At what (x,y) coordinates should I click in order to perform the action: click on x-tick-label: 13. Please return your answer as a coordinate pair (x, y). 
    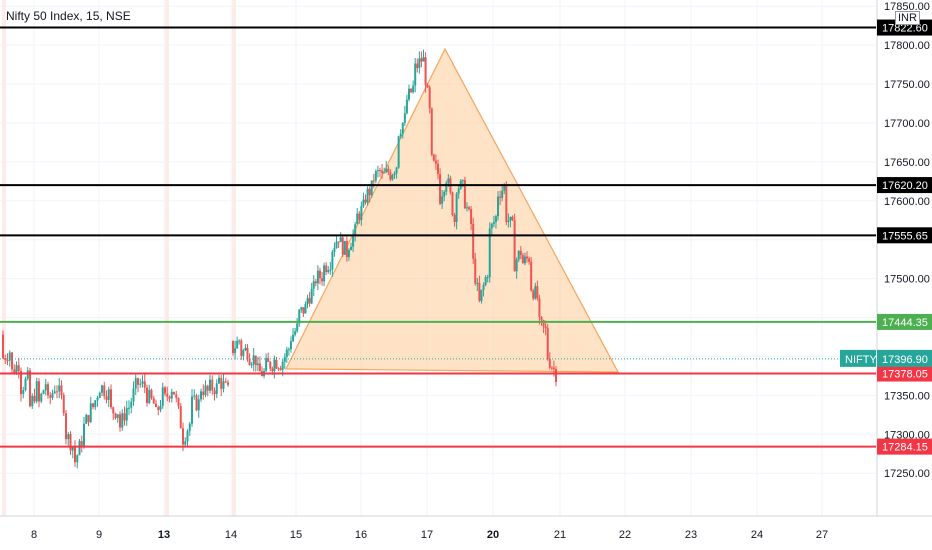
    Looking at the image, I should click on (164, 535).